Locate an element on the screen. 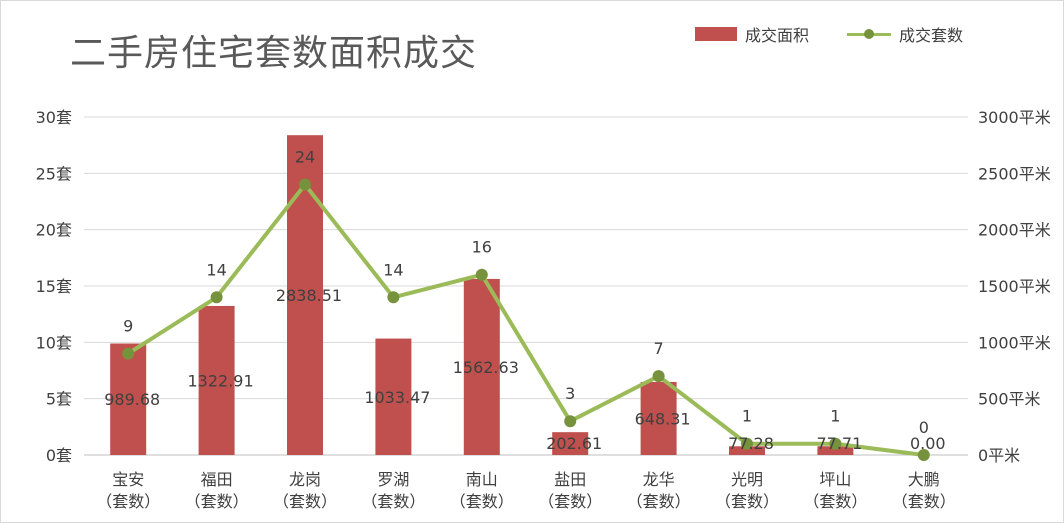  legend-bar-swatch is located at coordinates (716, 34).